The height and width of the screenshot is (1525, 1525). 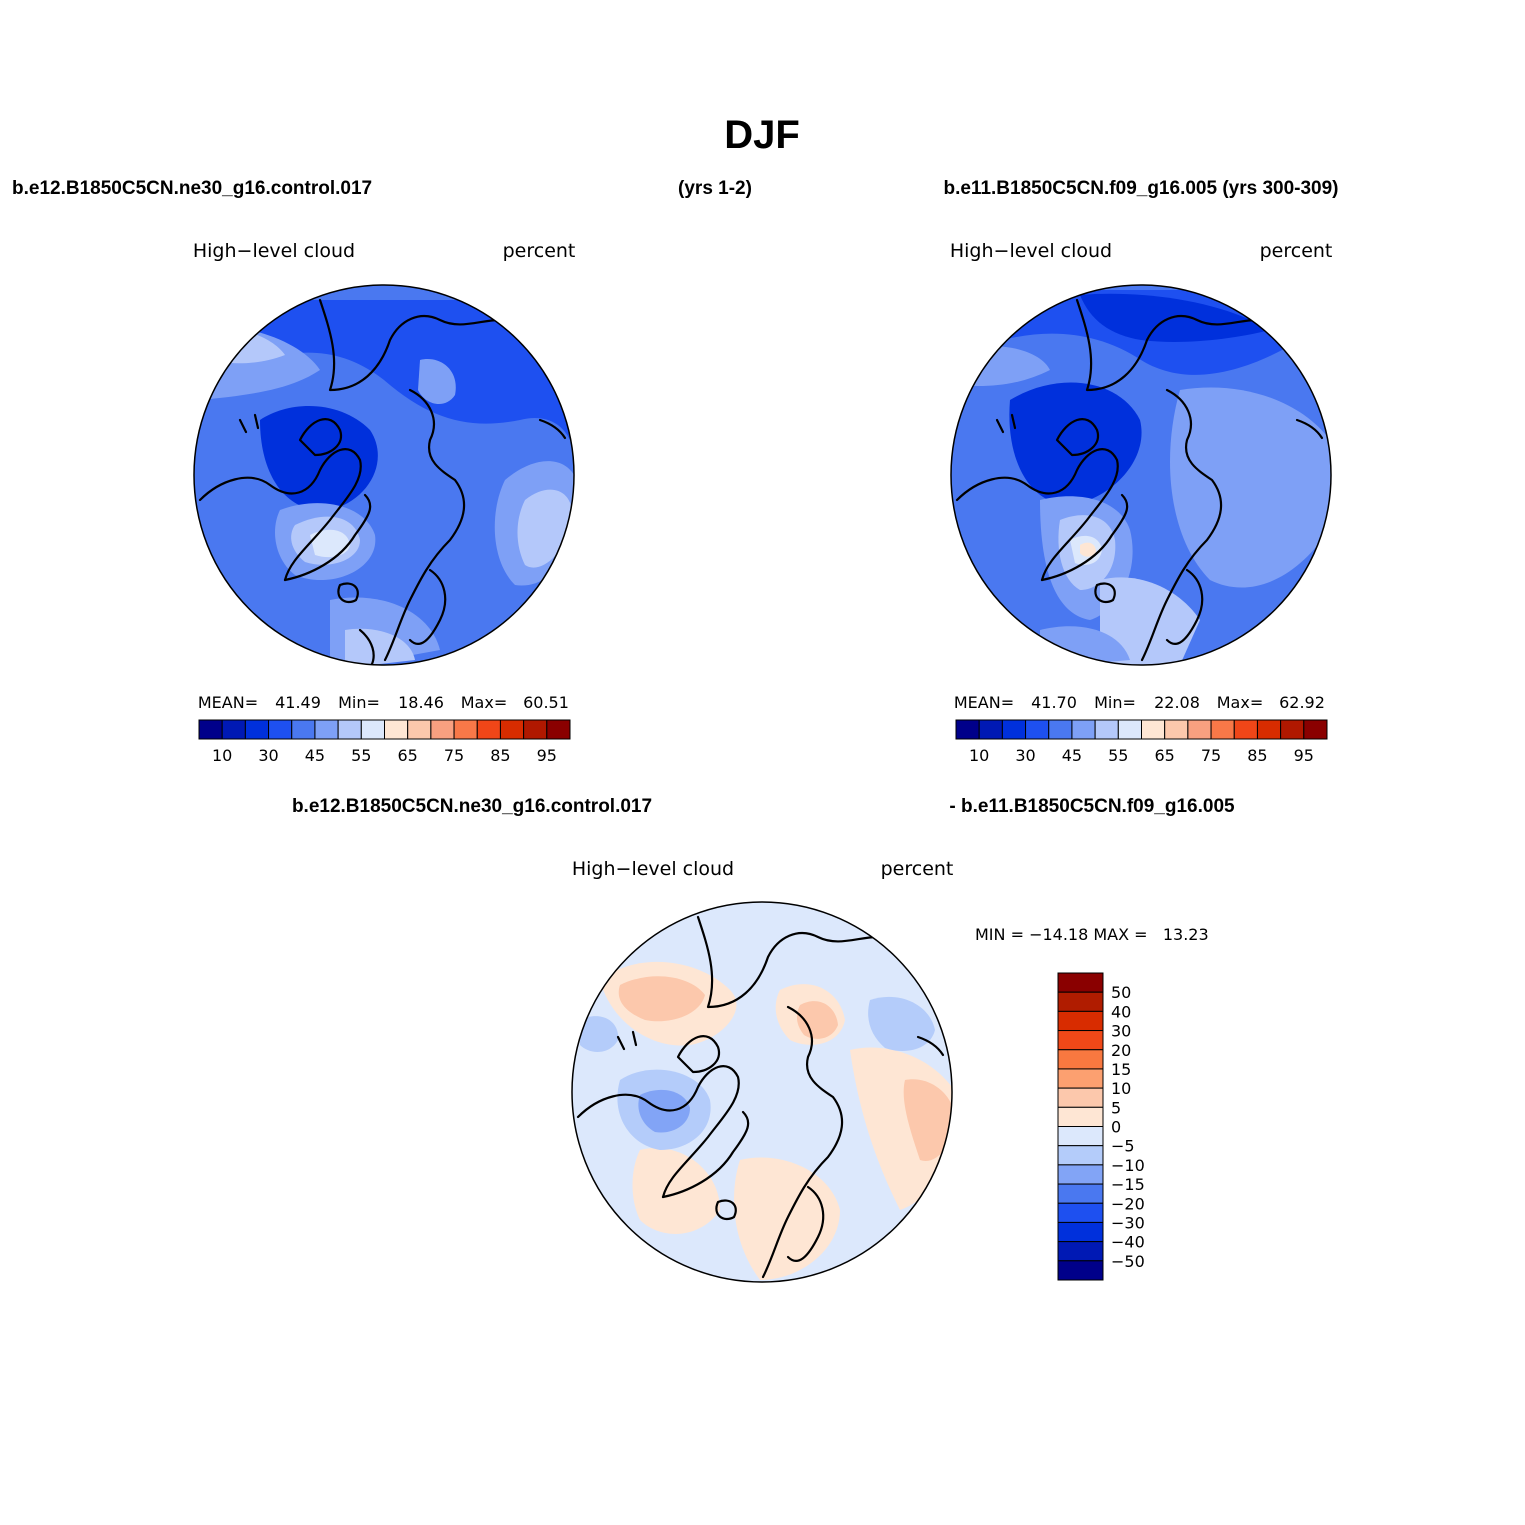 What do you see at coordinates (298, 702) in the screenshot?
I see `svg-text: 41.49` at bounding box center [298, 702].